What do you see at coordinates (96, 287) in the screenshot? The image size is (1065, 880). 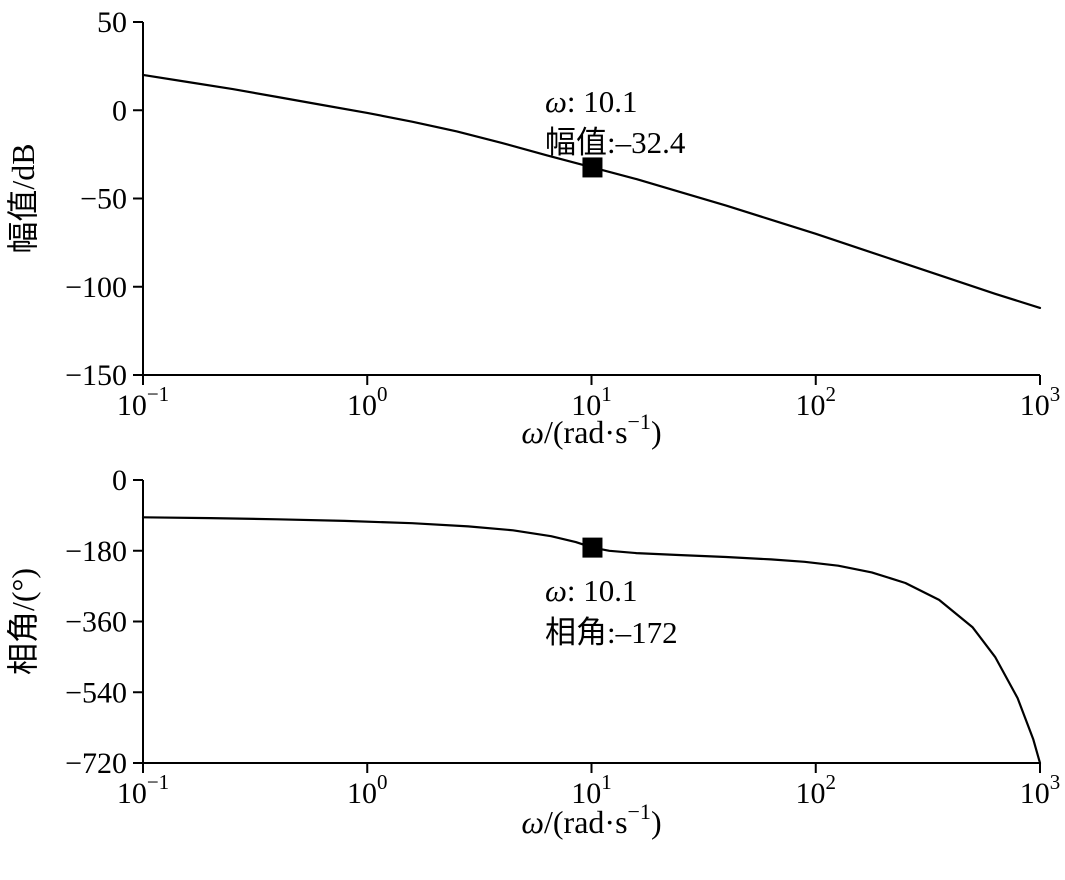 I see `y-tick-label: −100` at bounding box center [96, 287].